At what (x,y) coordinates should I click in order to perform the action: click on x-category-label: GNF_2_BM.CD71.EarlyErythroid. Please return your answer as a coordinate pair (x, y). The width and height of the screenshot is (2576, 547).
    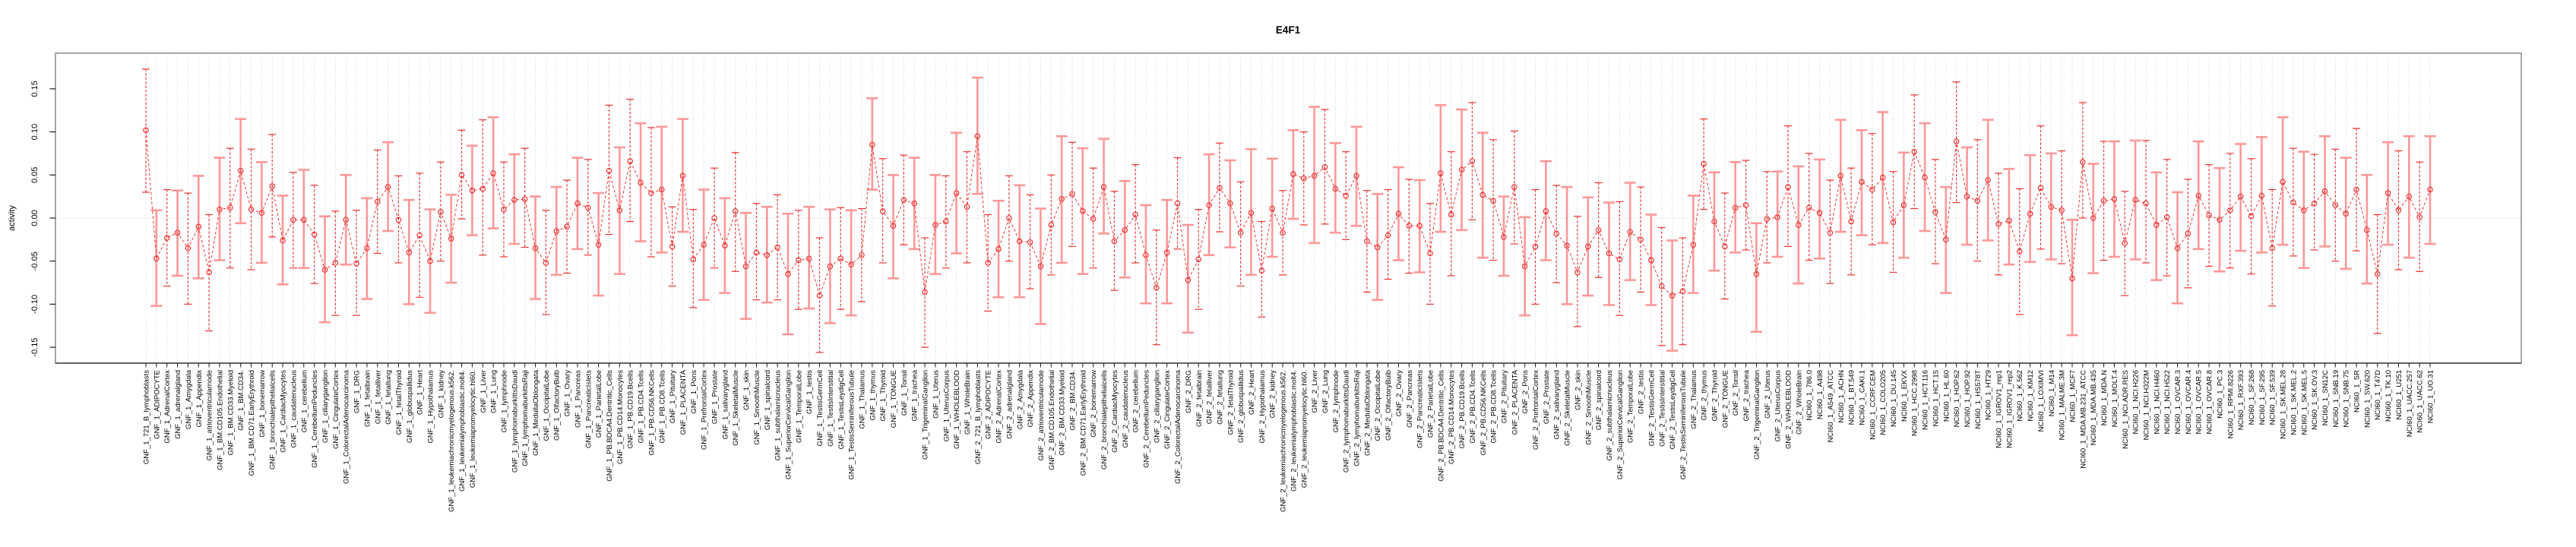
    Looking at the image, I should click on (1083, 423).